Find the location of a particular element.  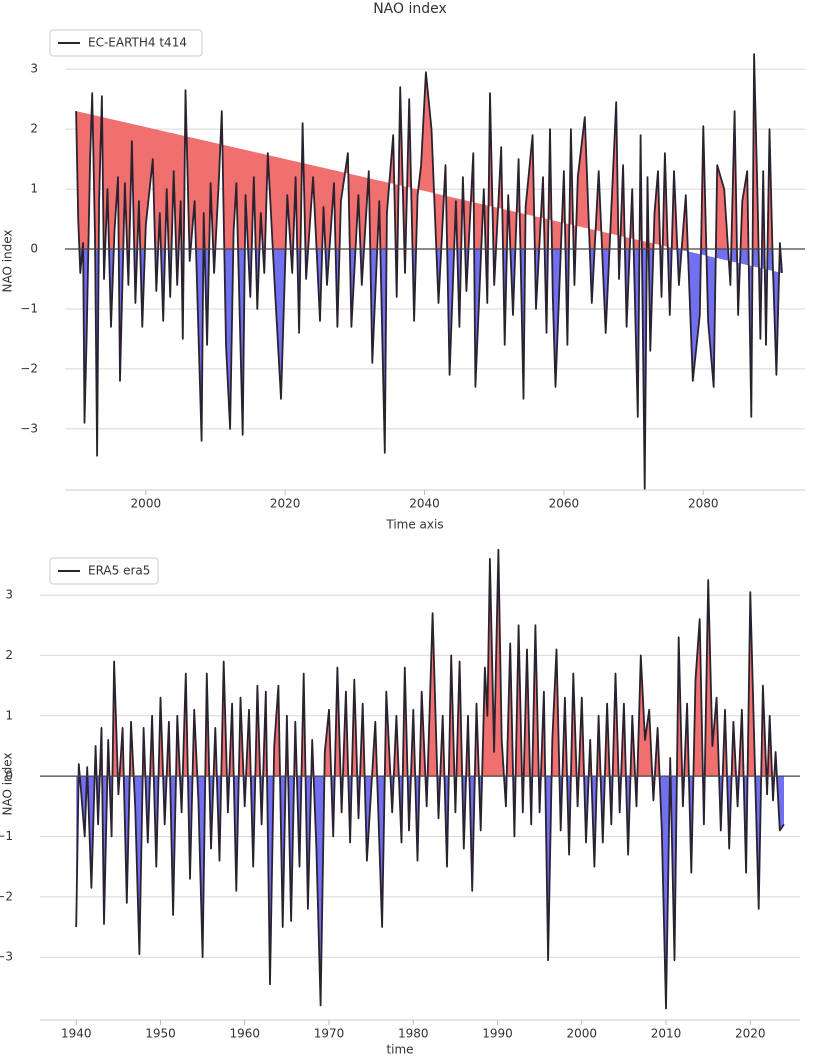

x-tick-label: 2010 is located at coordinates (666, 1034).